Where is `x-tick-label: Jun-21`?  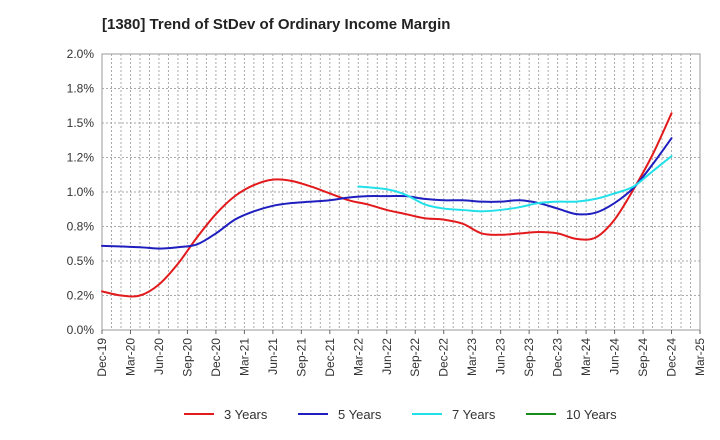 x-tick-label: Jun-21 is located at coordinates (273, 356).